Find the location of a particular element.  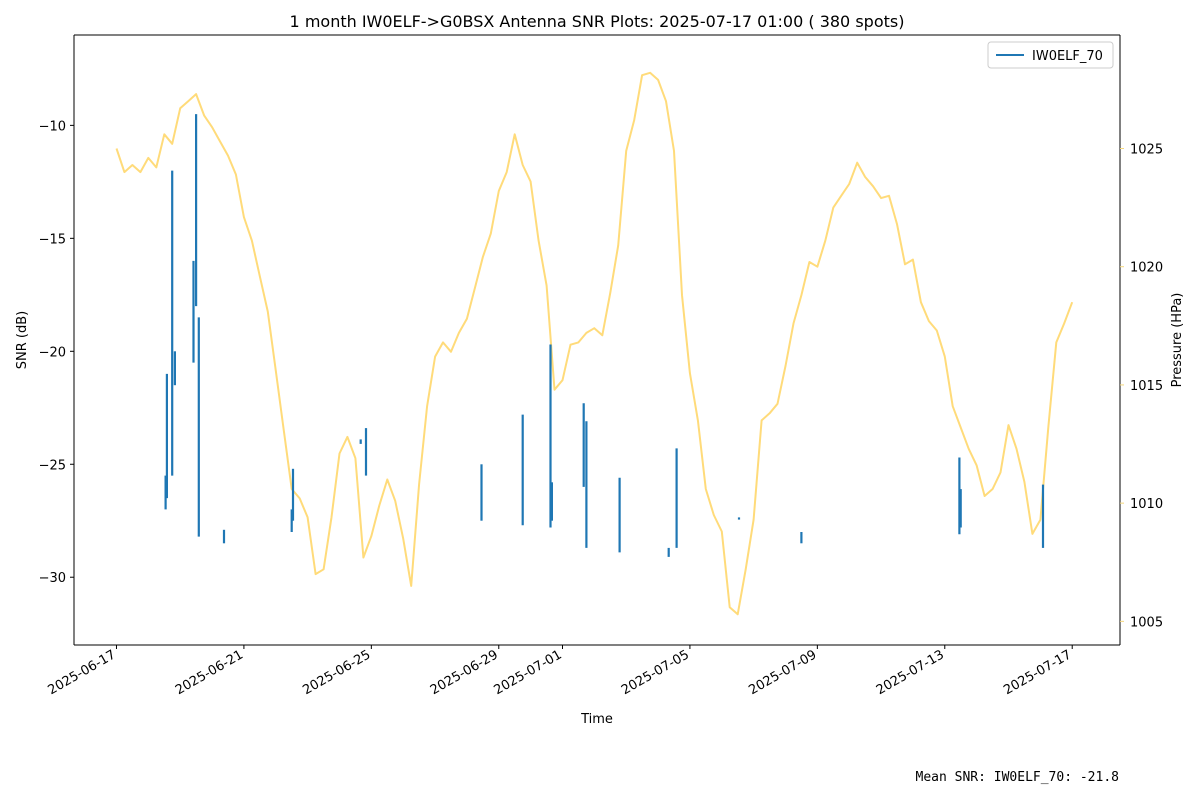

y2-axis-label: Pressure (HPa) is located at coordinates (1177, 340).